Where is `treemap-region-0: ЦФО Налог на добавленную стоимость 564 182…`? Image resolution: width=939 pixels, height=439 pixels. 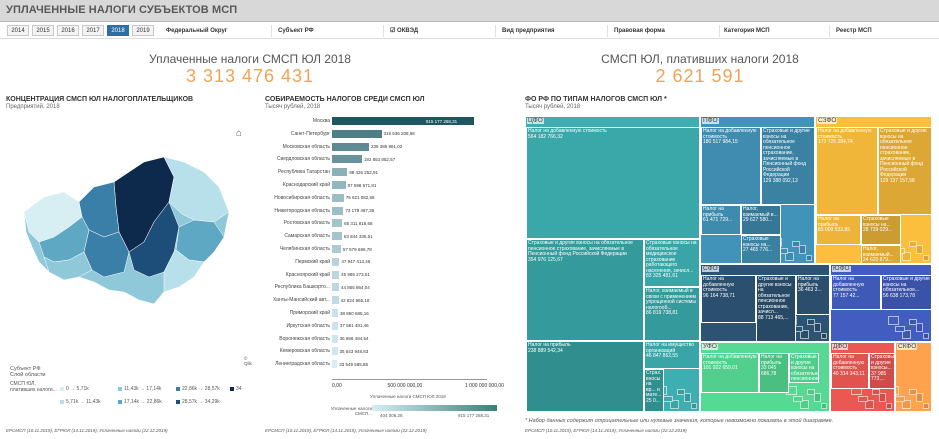 treemap-region-0: ЦФО Налог на добавленную стоимость 564 182… is located at coordinates (612, 264).